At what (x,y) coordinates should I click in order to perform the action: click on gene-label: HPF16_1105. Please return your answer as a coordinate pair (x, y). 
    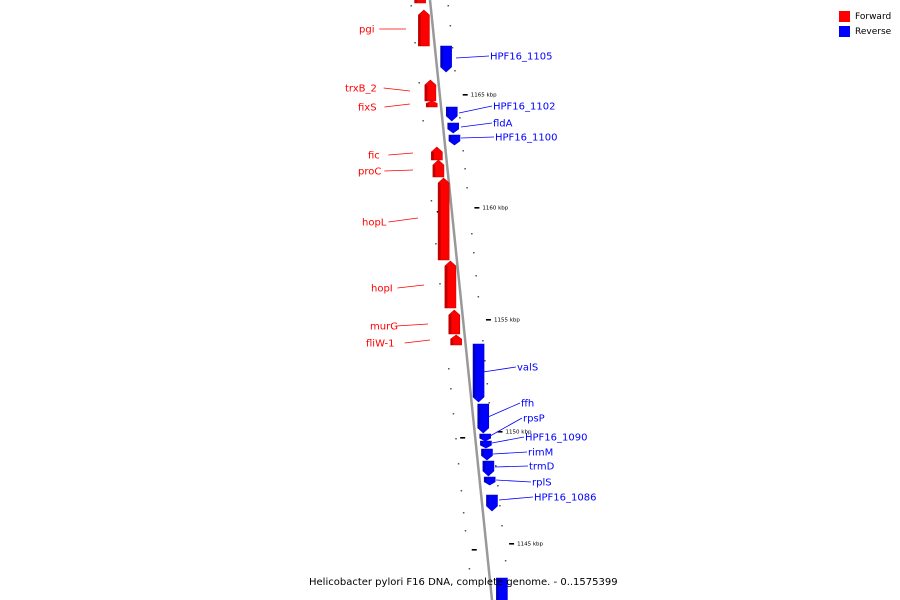
    Looking at the image, I should click on (521, 57).